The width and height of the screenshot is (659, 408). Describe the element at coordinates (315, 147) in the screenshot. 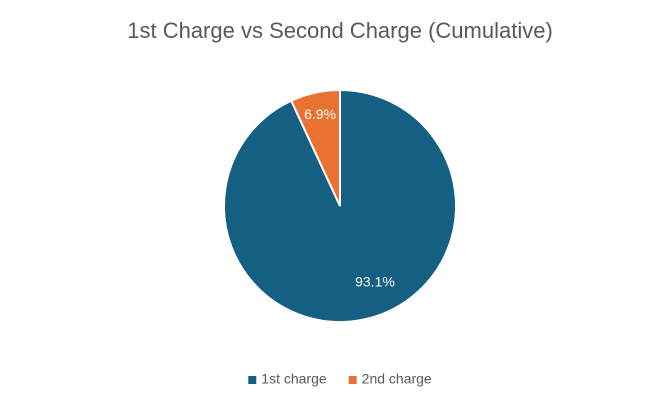

I see `pie-slice` at that location.